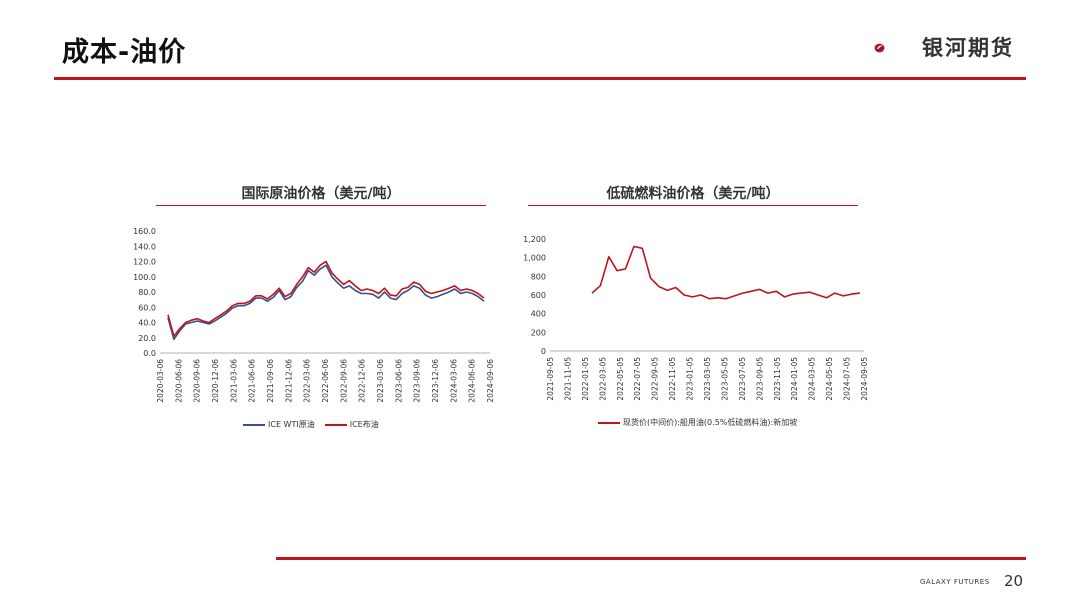 This screenshot has width=1080, height=608. Describe the element at coordinates (651, 558) in the screenshot. I see `footer-divider` at that location.